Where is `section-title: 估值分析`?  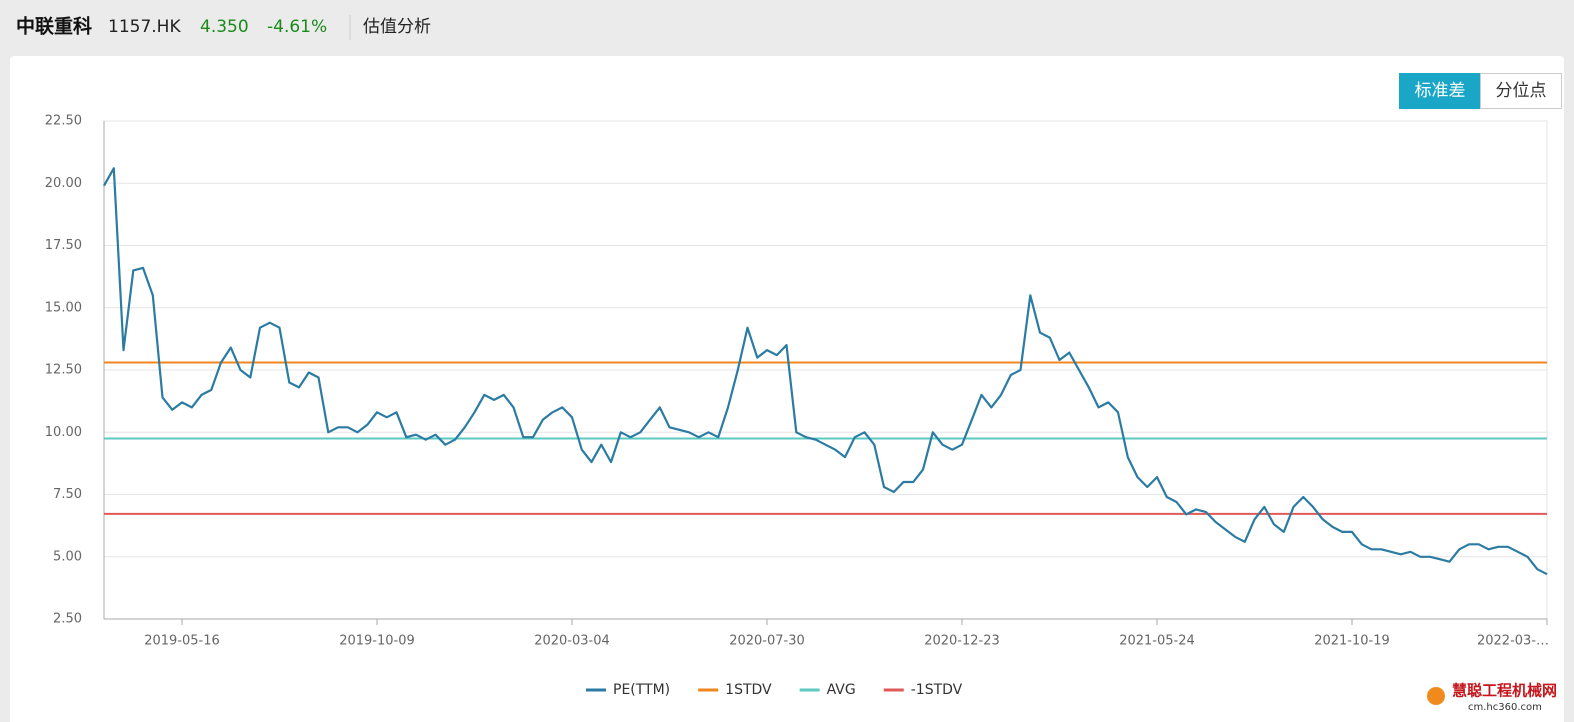
section-title: 估值分析 is located at coordinates (397, 27).